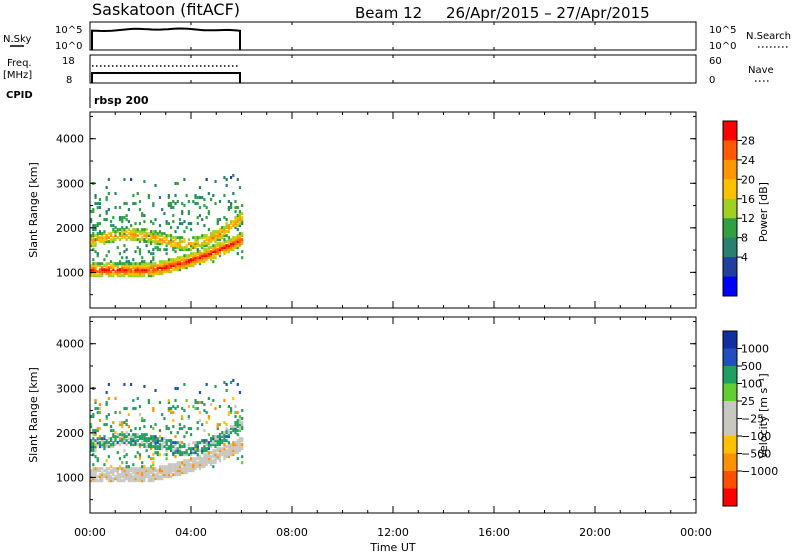 This screenshot has width=800, height=554. I want to click on colorbar-tick-label: 4, so click(744, 257).